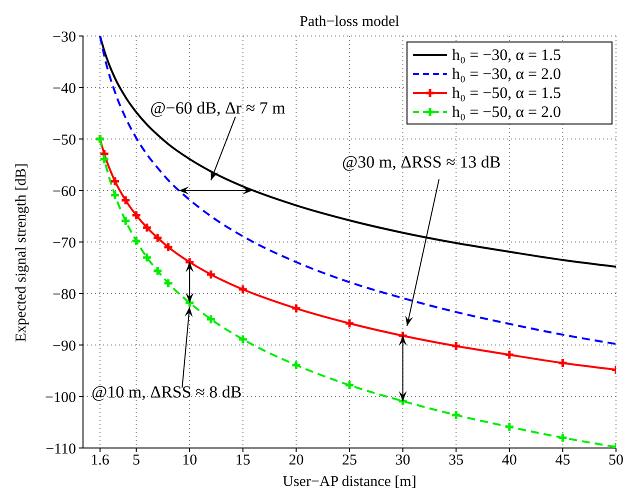 The image size is (637, 497). Describe the element at coordinates (136, 460) in the screenshot. I see `x-tick-label: 5` at that location.